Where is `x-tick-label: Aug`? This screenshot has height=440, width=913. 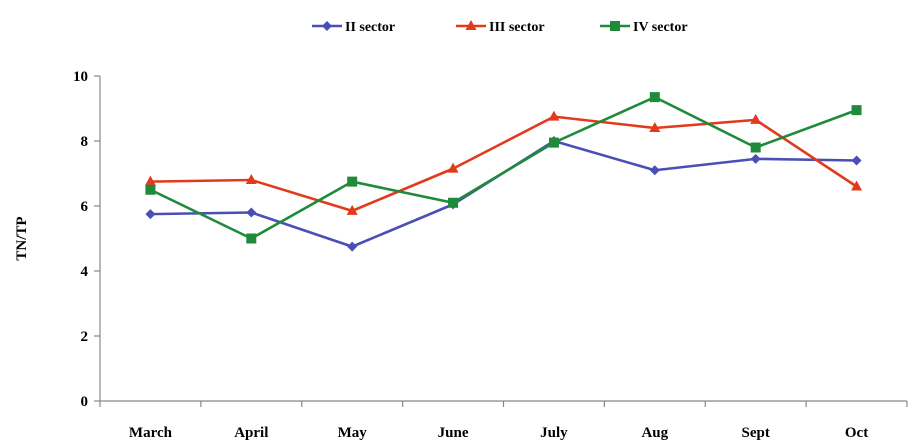
x-tick-label: Aug is located at coordinates (654, 432).